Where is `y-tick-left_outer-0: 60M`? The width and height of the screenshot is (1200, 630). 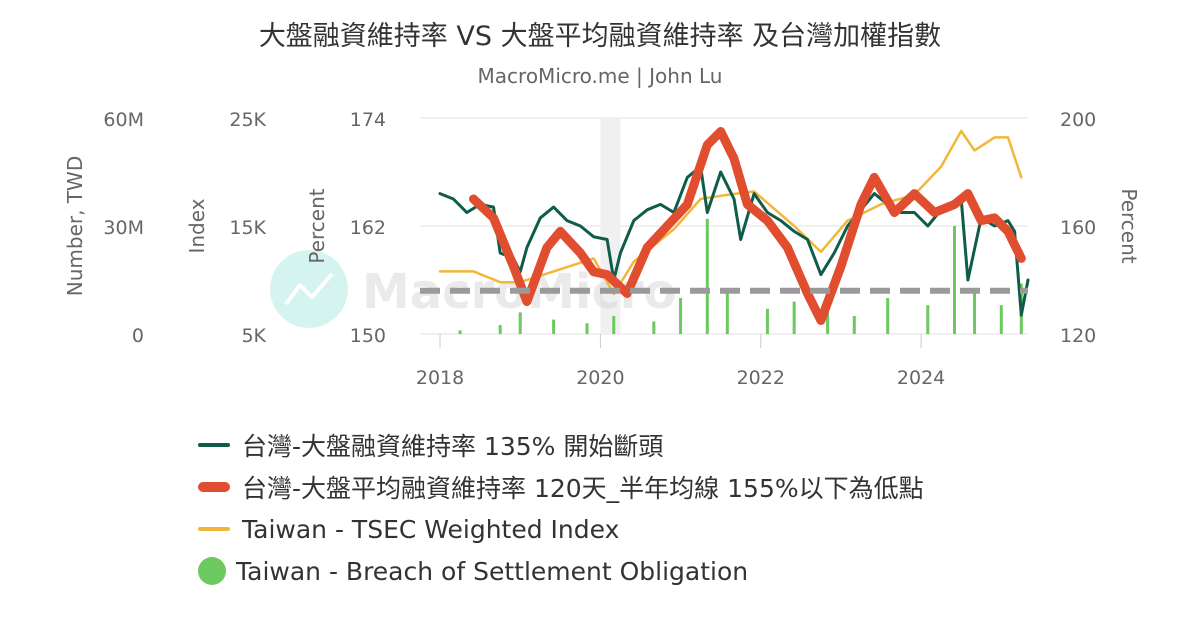 y-tick-left_outer-0: 60M is located at coordinates (123, 120).